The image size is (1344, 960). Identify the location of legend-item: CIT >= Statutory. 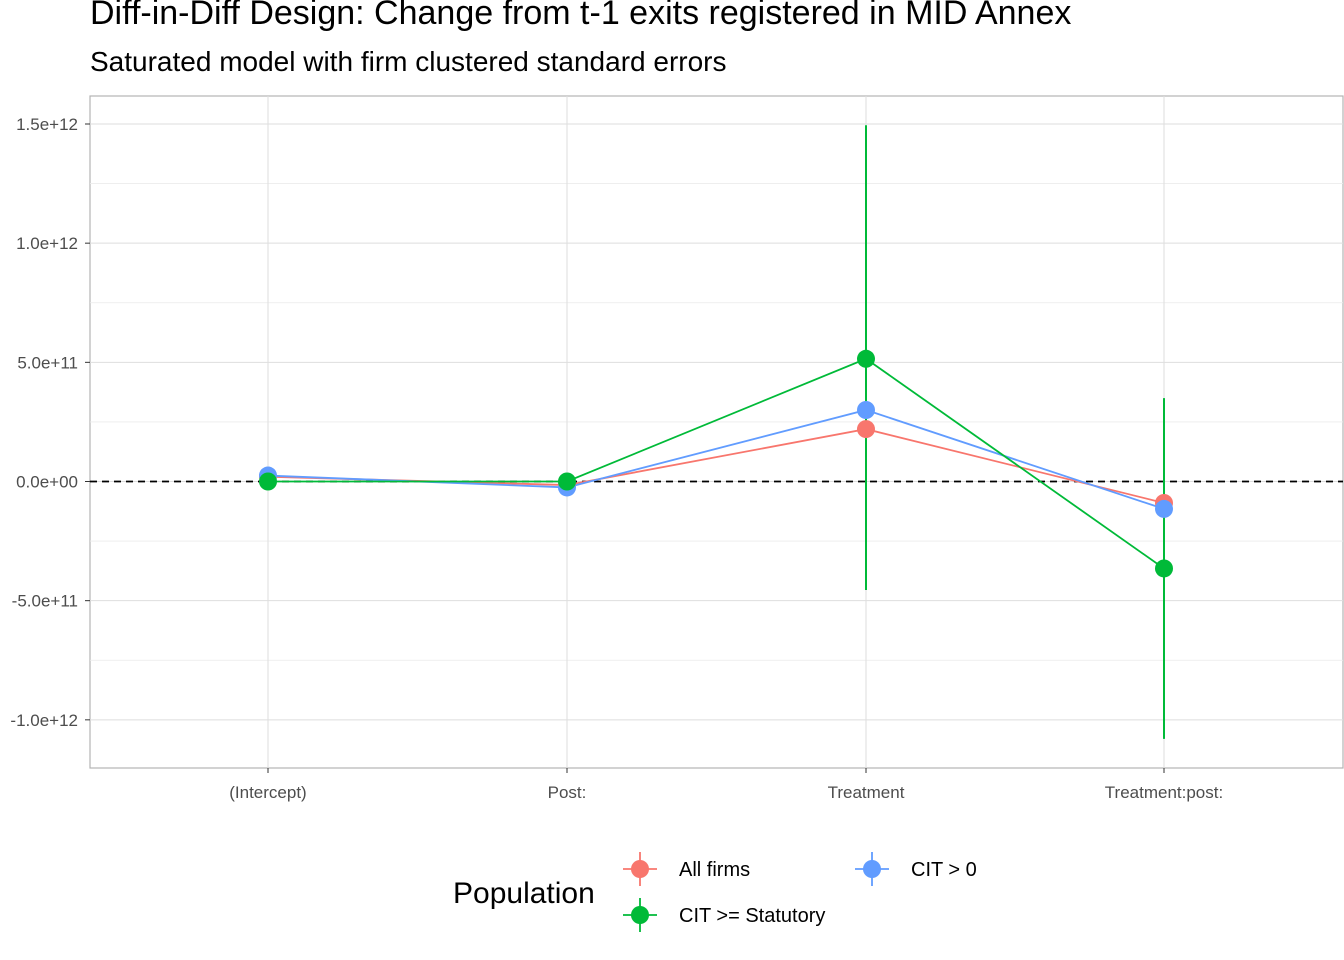
(724, 915).